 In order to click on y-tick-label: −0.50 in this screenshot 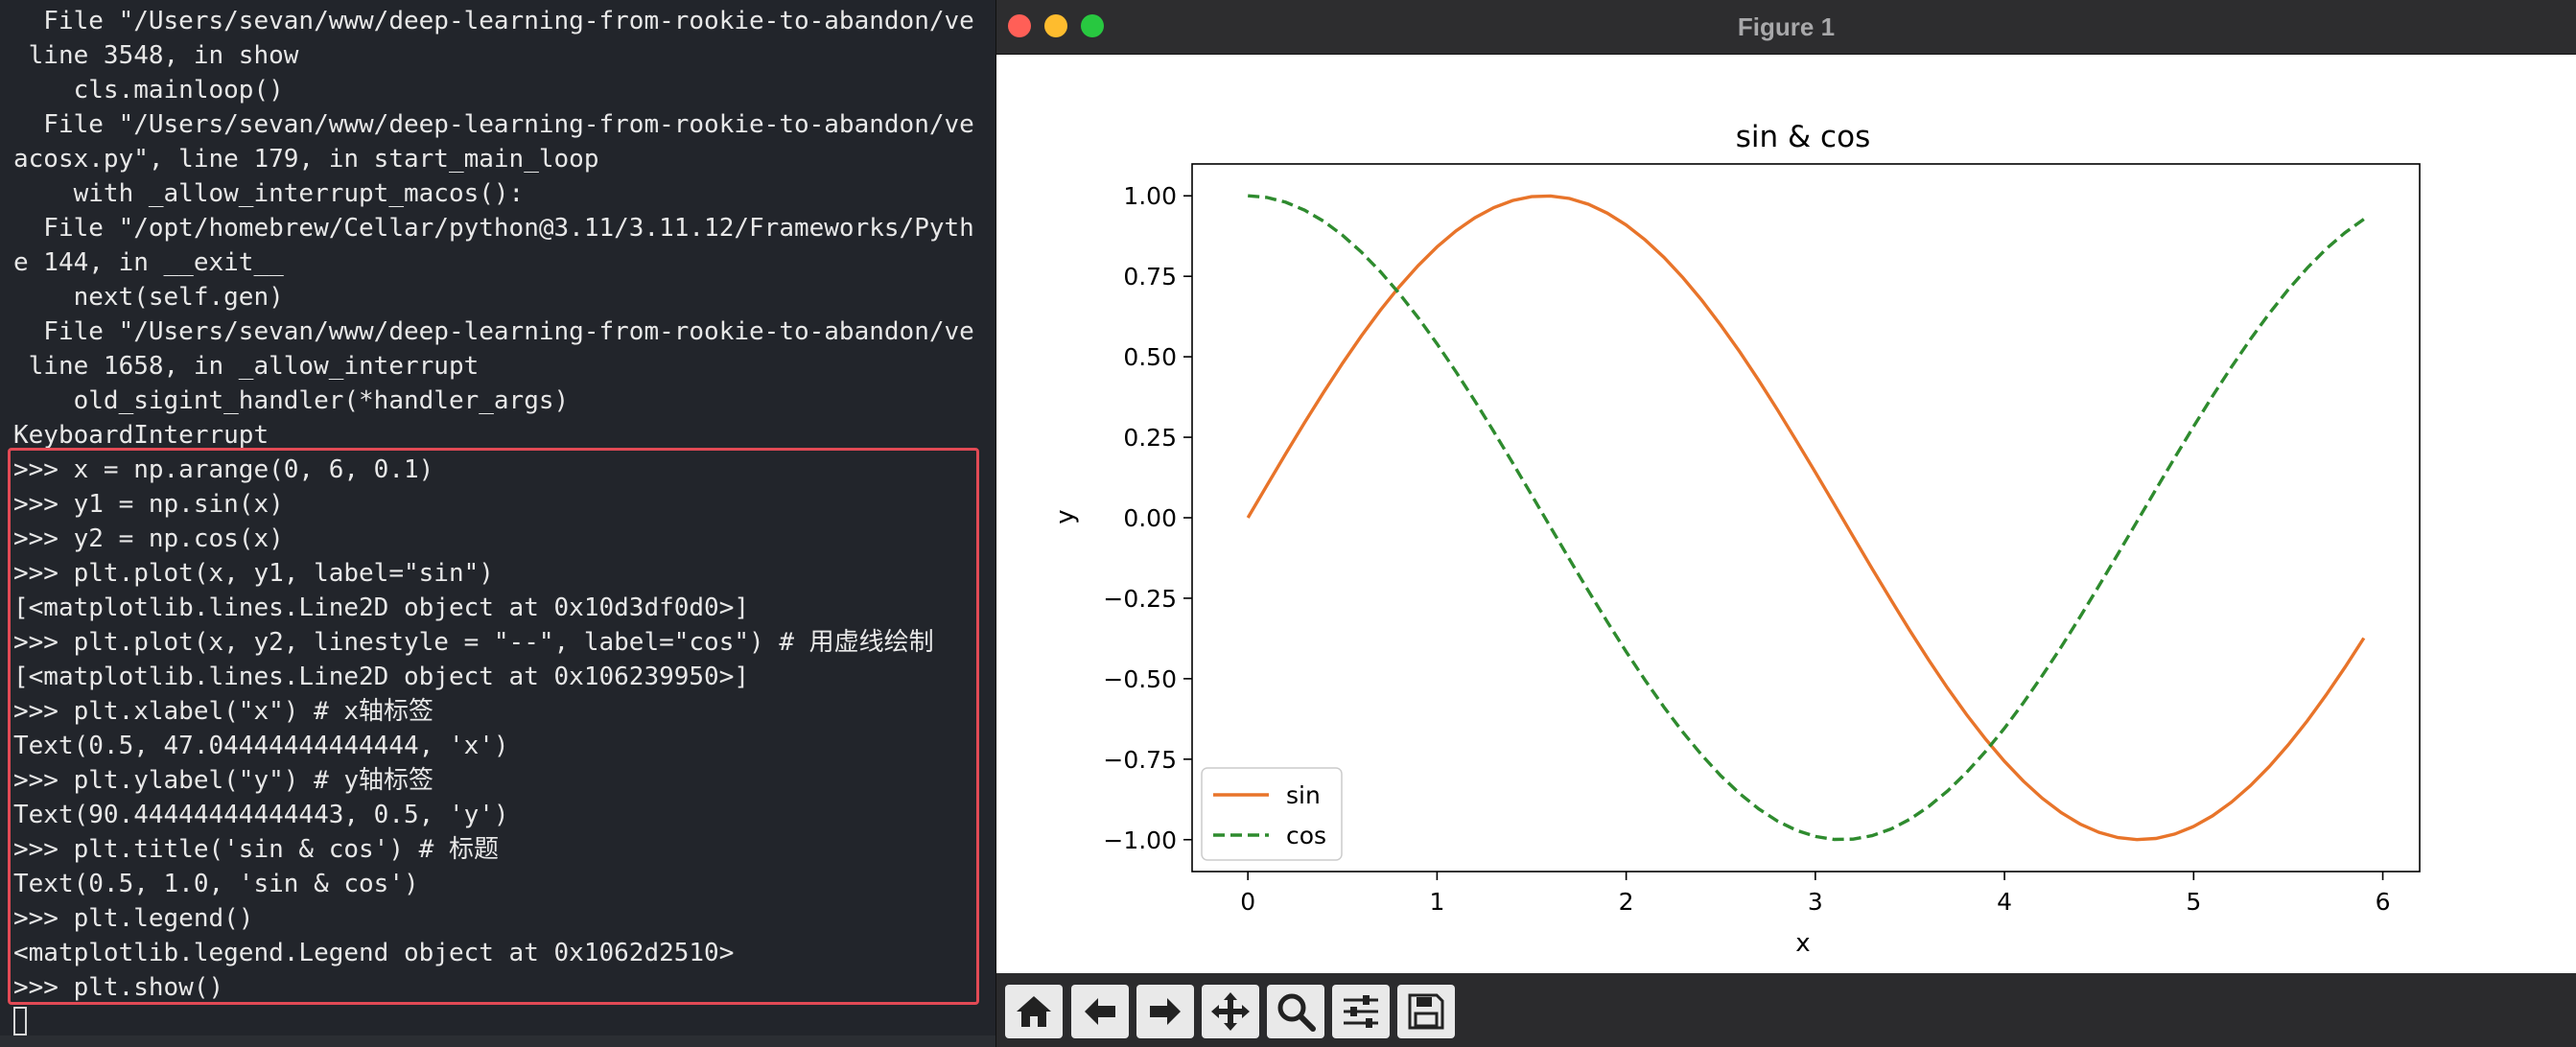, I will do `click(1140, 679)`.